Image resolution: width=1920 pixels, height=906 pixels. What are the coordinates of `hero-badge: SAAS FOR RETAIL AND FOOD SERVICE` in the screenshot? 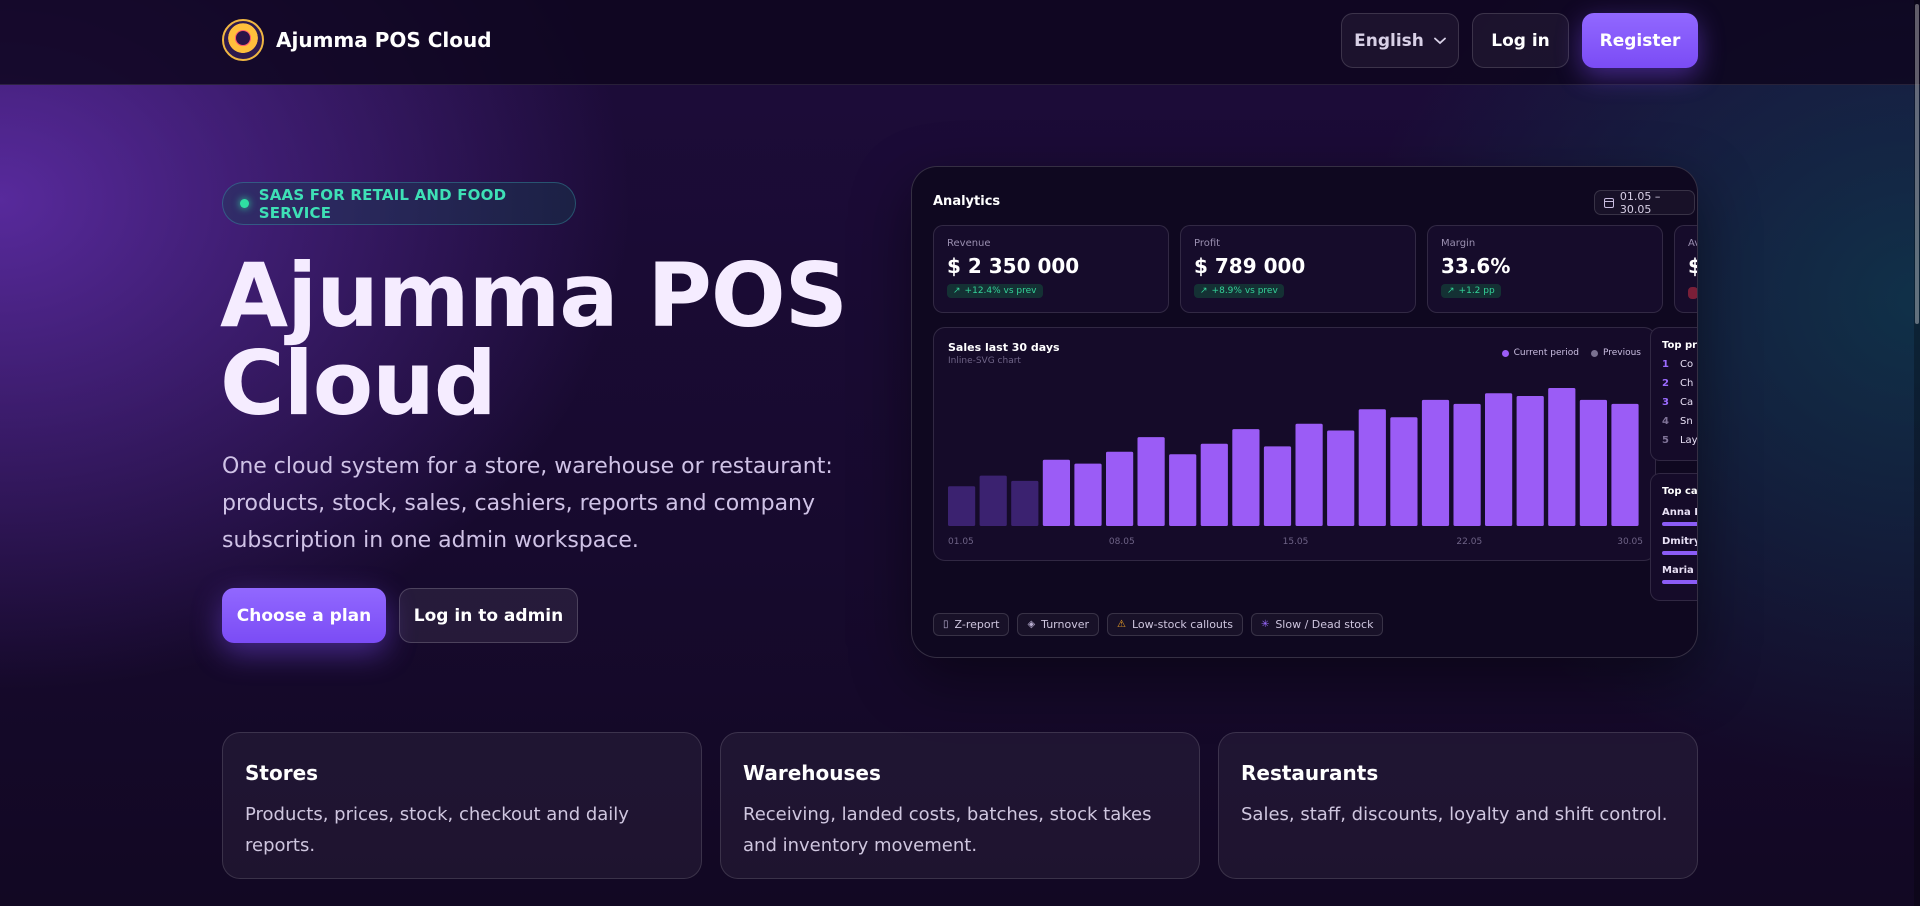 It's located at (399, 203).